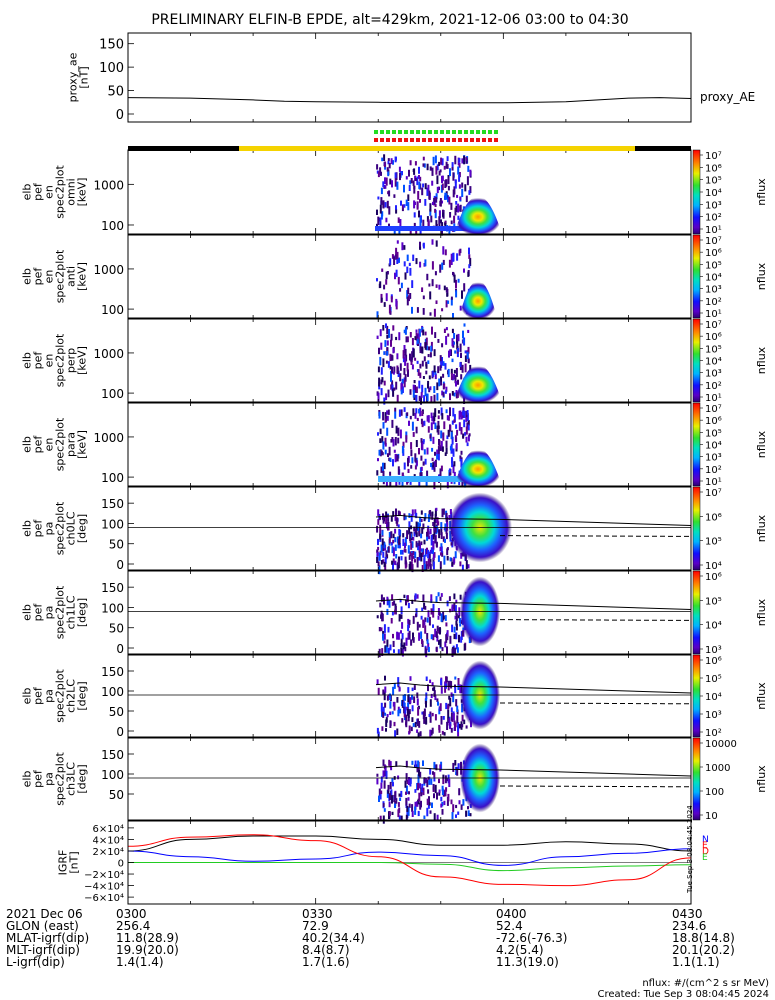  Describe the element at coordinates (108, 852) in the screenshot. I see `y-tick-label: 2×10⁴` at that location.